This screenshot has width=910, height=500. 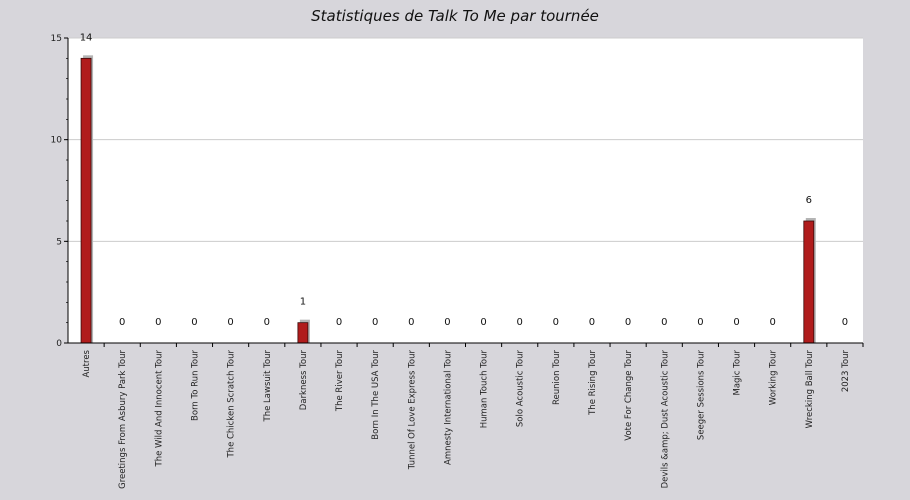 What do you see at coordinates (59, 344) in the screenshot?
I see `y-tick-label: 0` at bounding box center [59, 344].